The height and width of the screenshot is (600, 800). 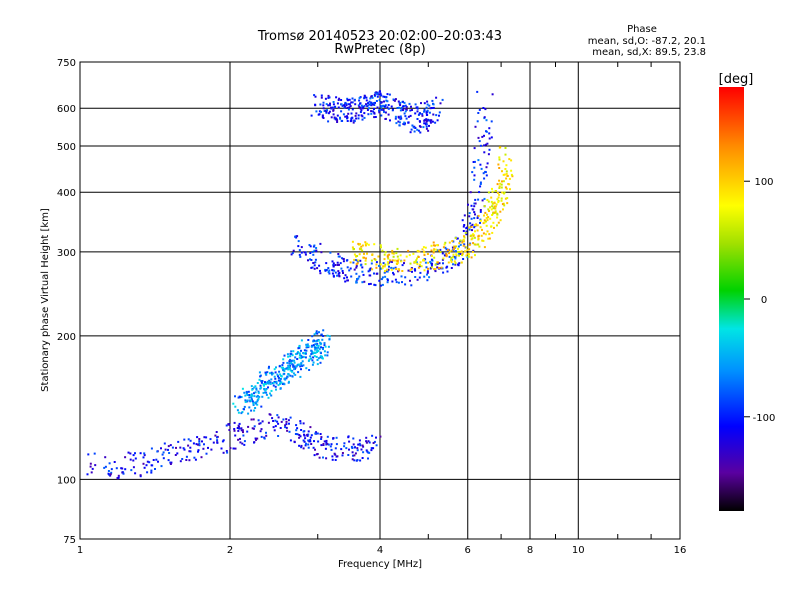 I want to click on colorbar-gradient, so click(x=731, y=299).